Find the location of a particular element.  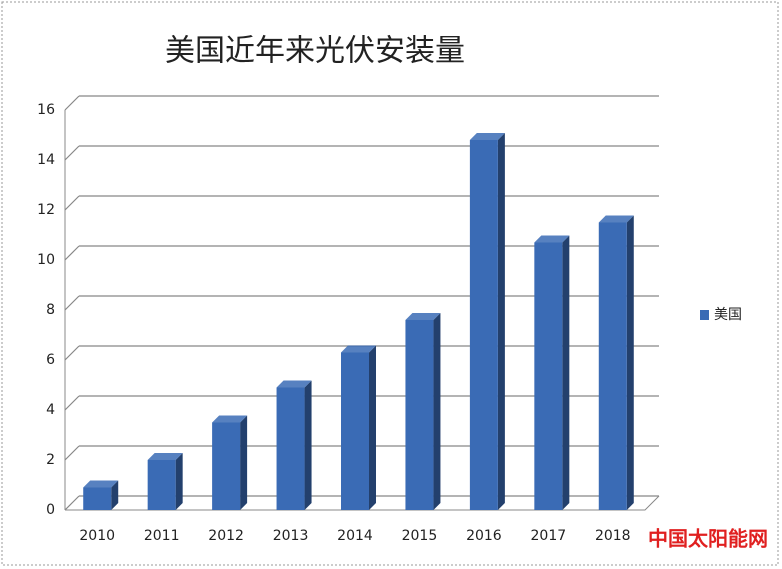

watermark: 中国太阳能网 is located at coordinates (708, 539).